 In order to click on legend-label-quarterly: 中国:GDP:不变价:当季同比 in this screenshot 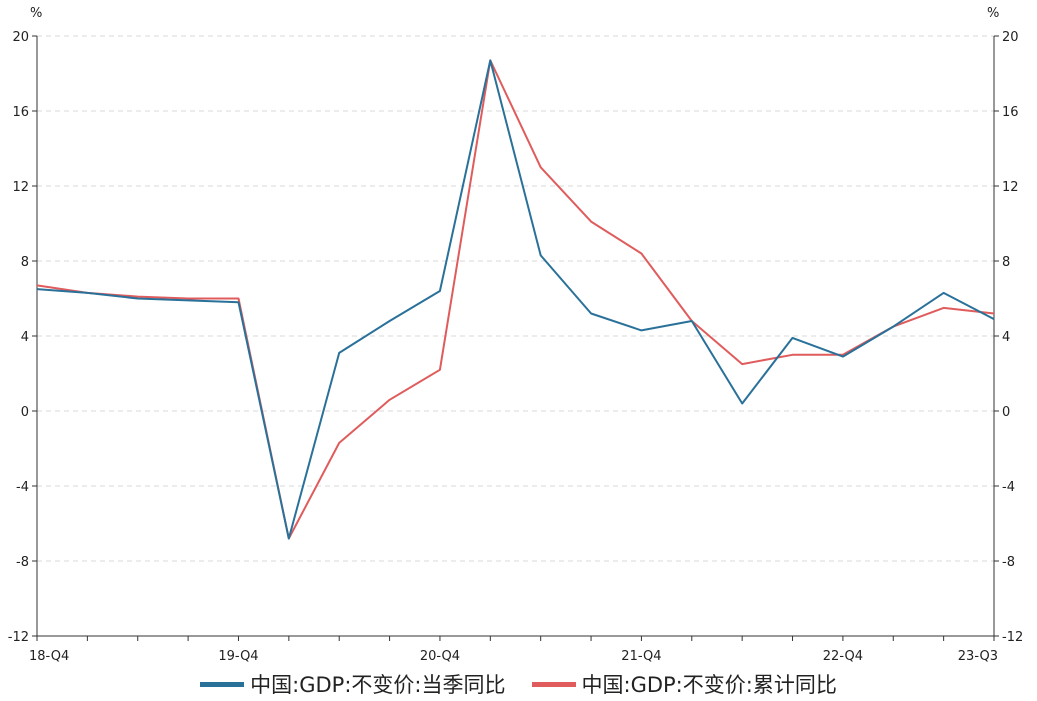, I will do `click(378, 685)`.